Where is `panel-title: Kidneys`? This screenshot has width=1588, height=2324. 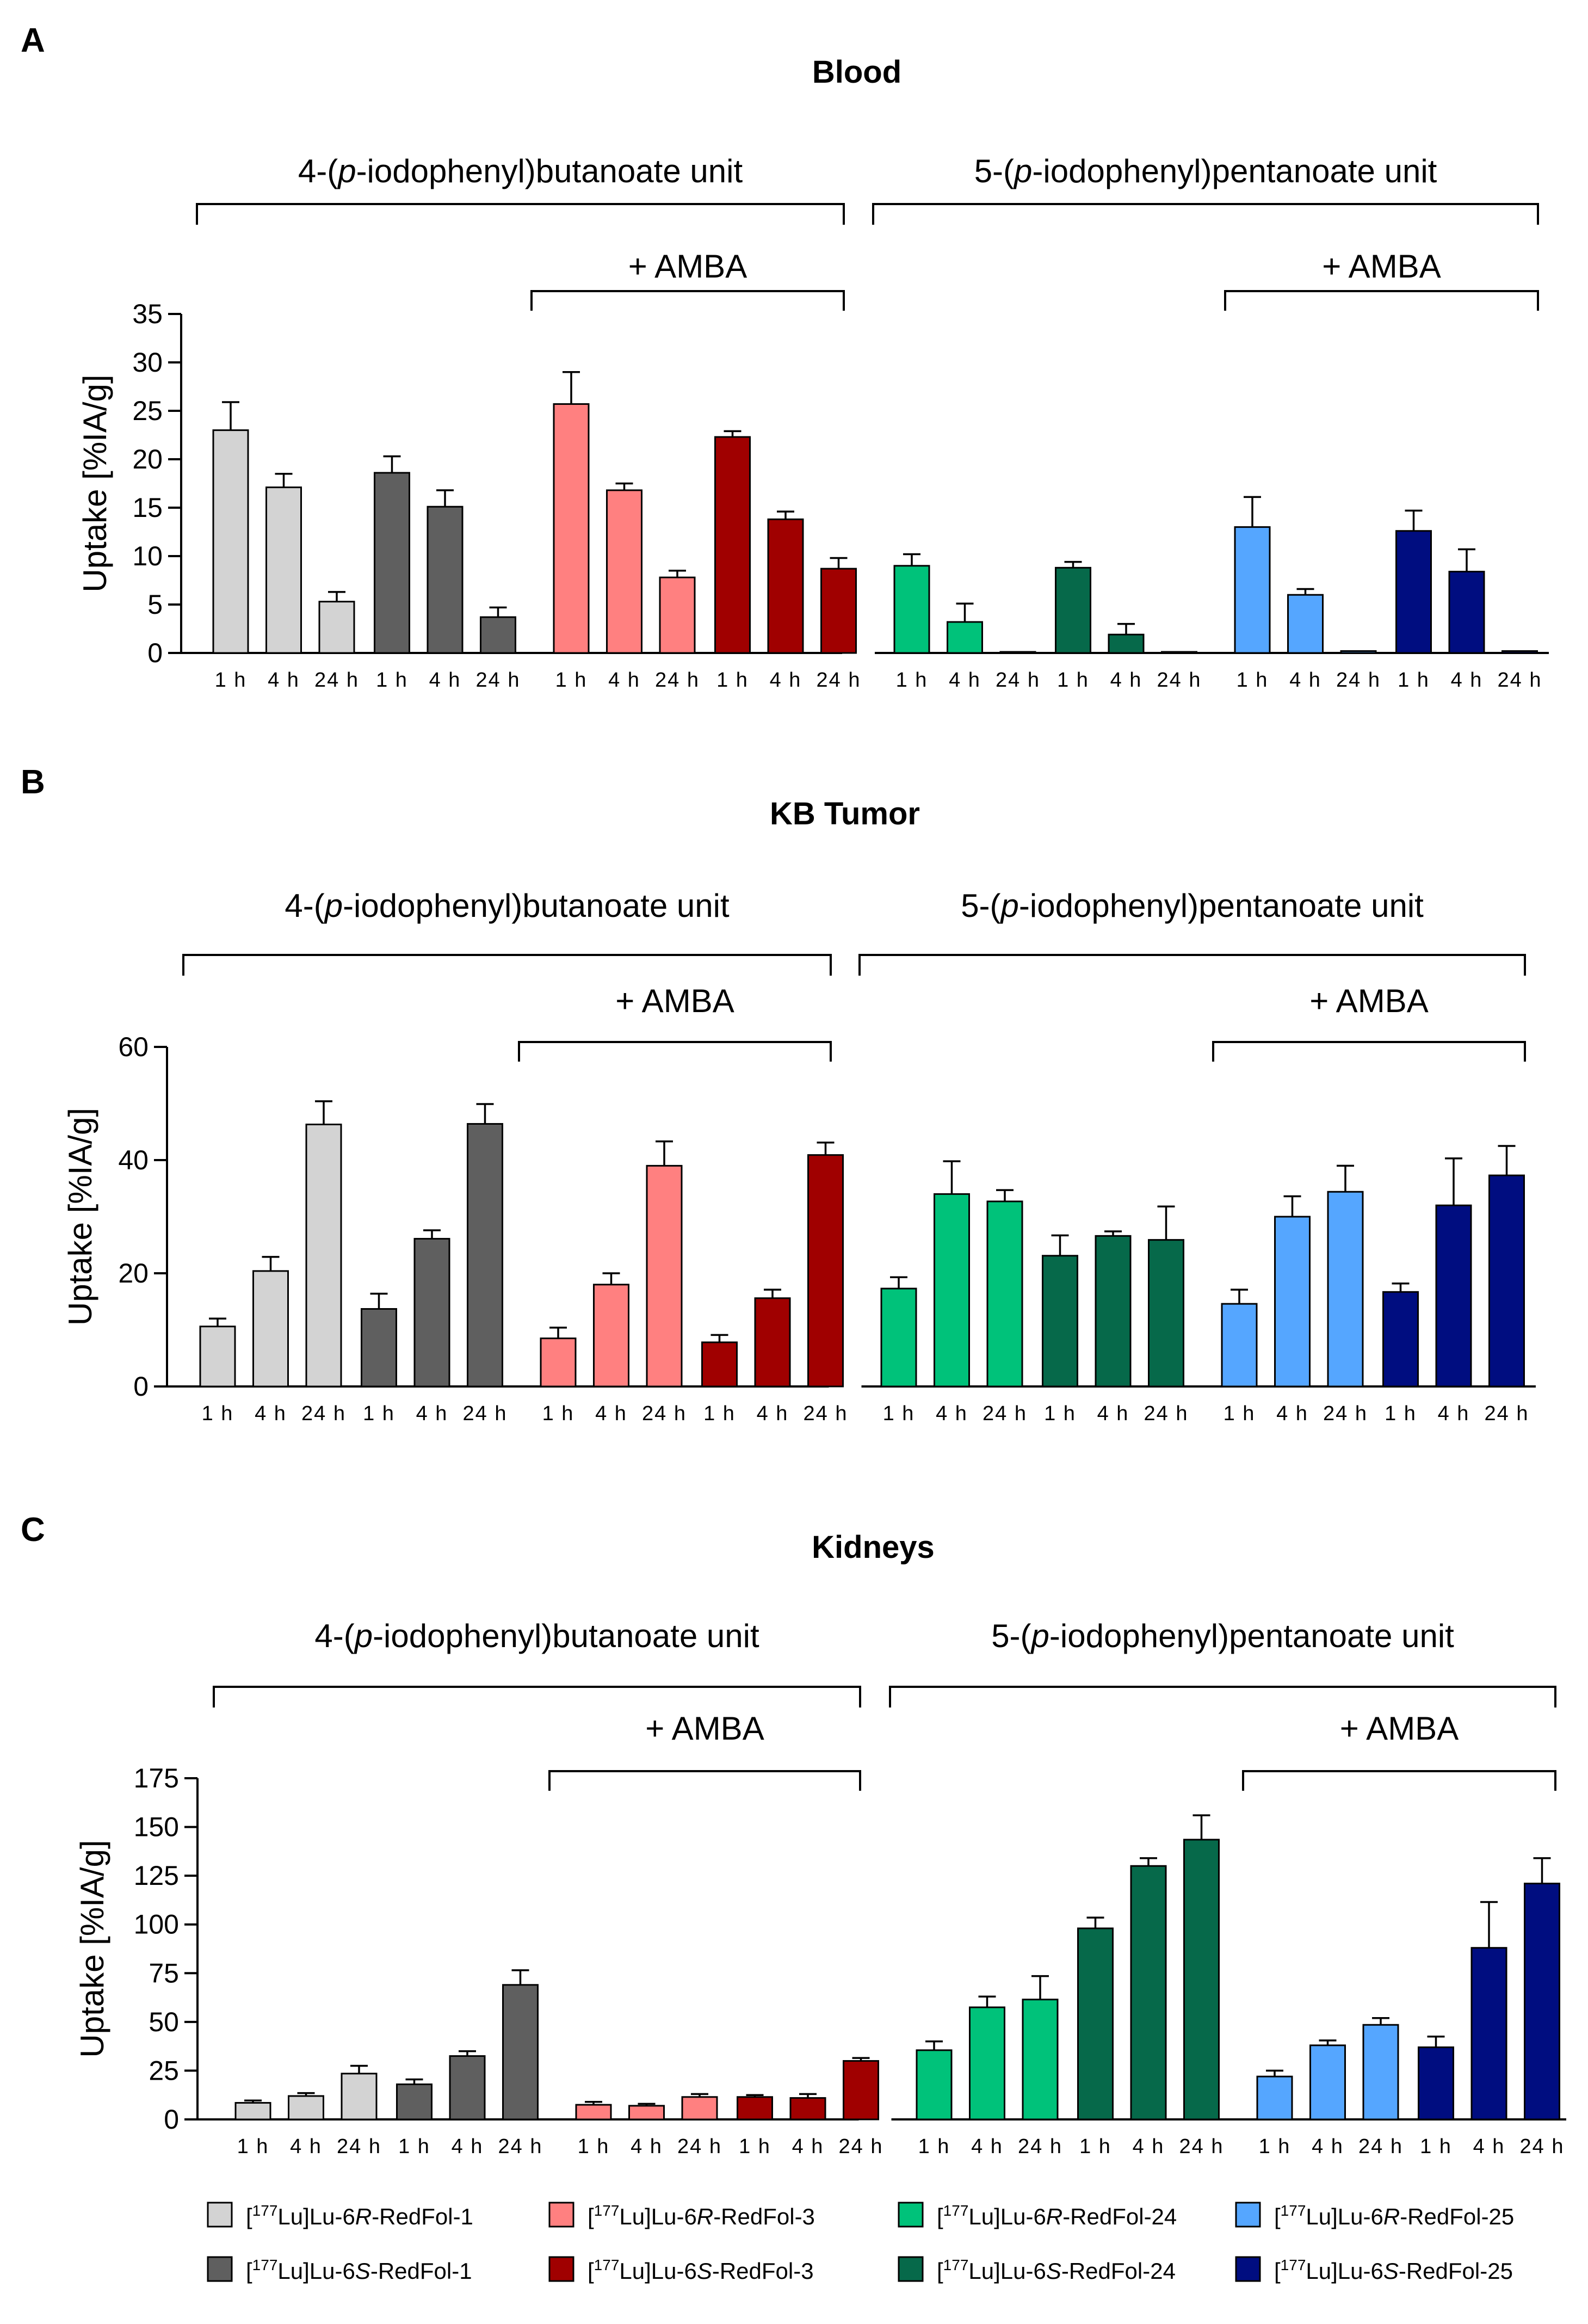
panel-title: Kidneys is located at coordinates (873, 1548).